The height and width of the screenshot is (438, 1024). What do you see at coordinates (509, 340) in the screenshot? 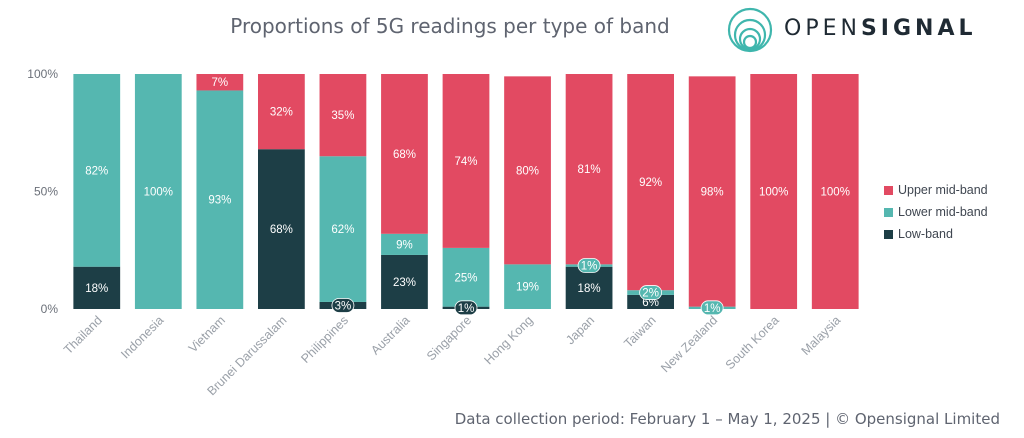
I see `x-category-label: Hong Kong` at bounding box center [509, 340].